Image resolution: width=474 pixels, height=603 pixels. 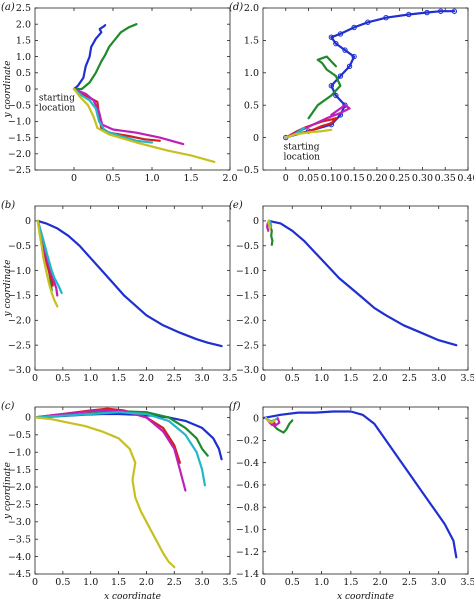 I want to click on x-tick-label: 0.05, so click(x=308, y=178).